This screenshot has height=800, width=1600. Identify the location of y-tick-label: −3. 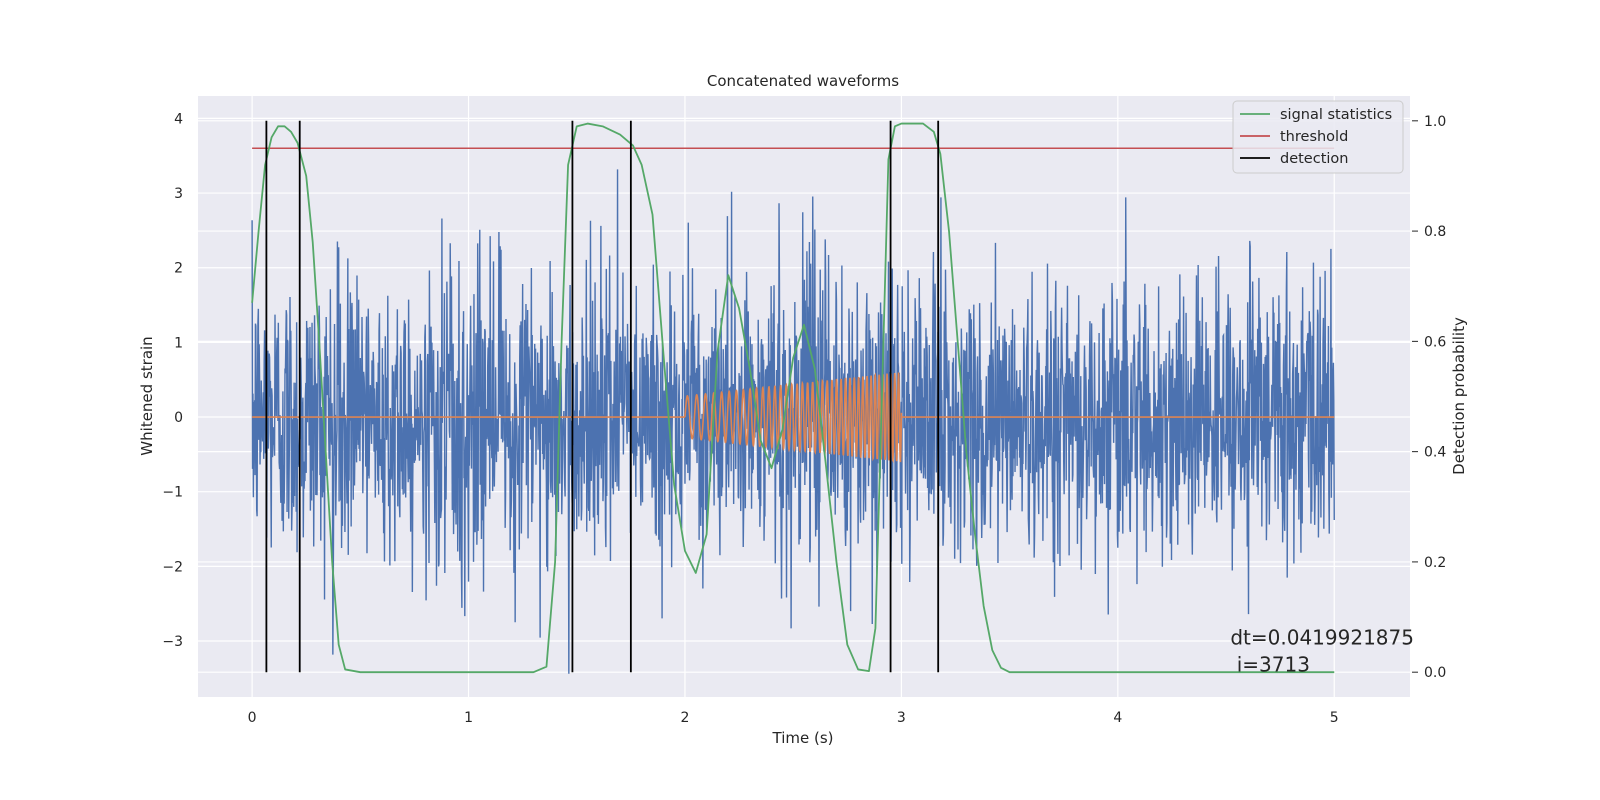
(172, 642).